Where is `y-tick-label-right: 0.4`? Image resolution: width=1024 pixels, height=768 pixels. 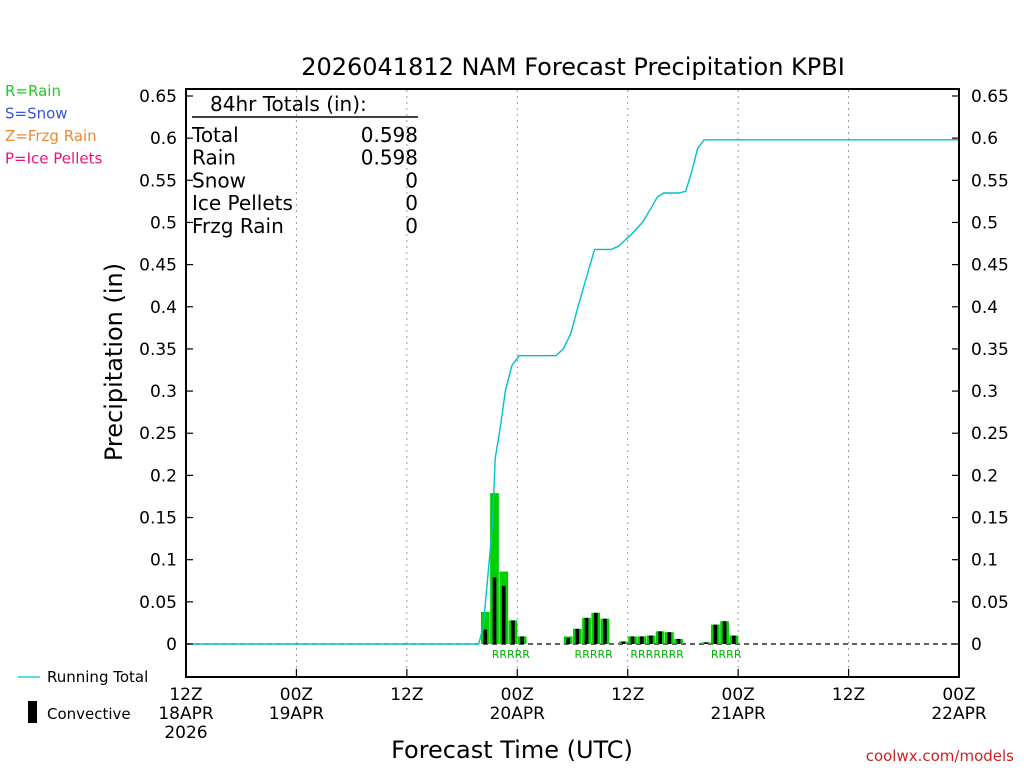
y-tick-label-right: 0.4 is located at coordinates (984, 308).